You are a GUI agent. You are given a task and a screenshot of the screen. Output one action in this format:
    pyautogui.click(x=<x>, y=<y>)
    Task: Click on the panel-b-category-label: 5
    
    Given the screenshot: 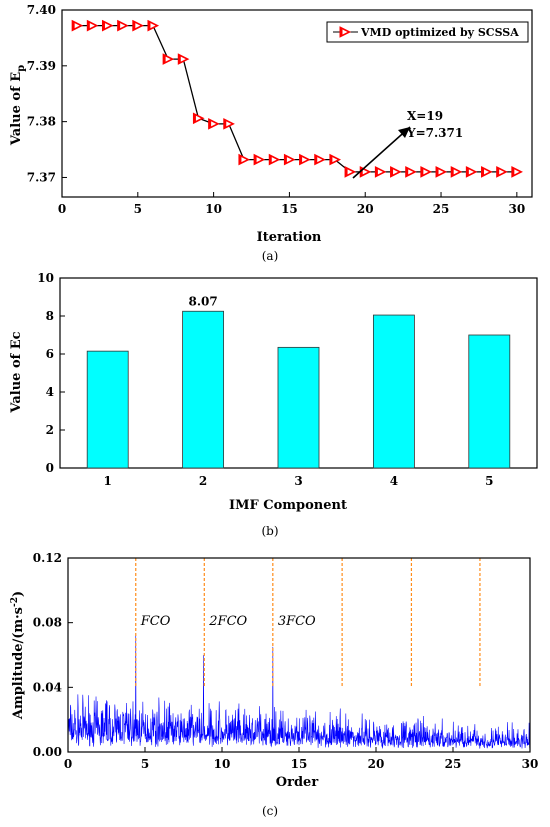 What is the action you would take?
    pyautogui.click(x=489, y=481)
    